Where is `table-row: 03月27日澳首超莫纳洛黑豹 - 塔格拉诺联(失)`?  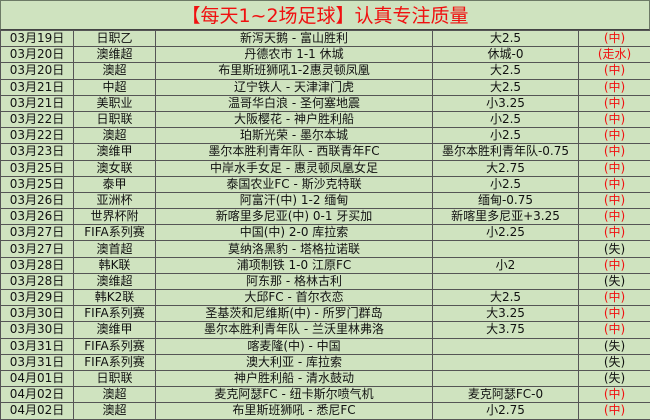 table-row: 03月27日澳首超莫纳洛黑豹 - 塔格拉诺联(失) is located at coordinates (325, 249).